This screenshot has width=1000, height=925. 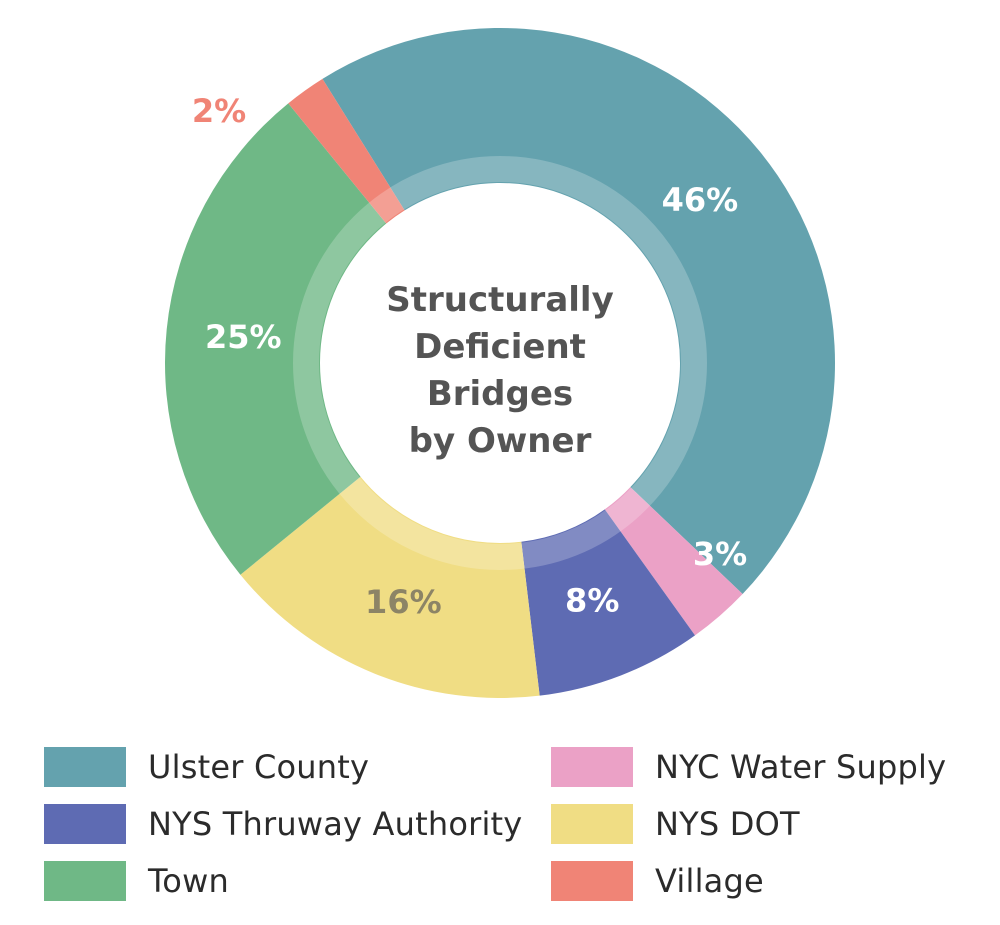 What do you see at coordinates (219, 111) in the screenshot?
I see `slice-label-village: 2%` at bounding box center [219, 111].